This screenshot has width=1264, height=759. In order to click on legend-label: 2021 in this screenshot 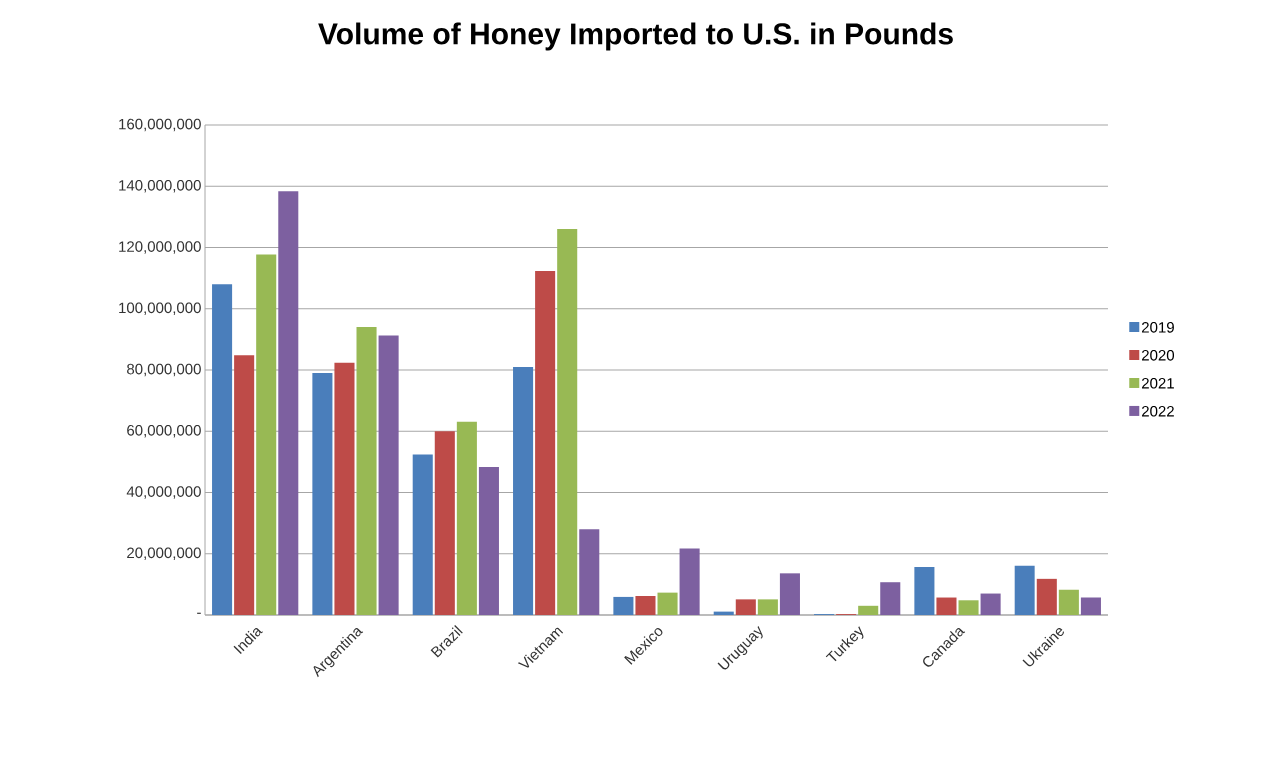, I will do `click(1158, 383)`.